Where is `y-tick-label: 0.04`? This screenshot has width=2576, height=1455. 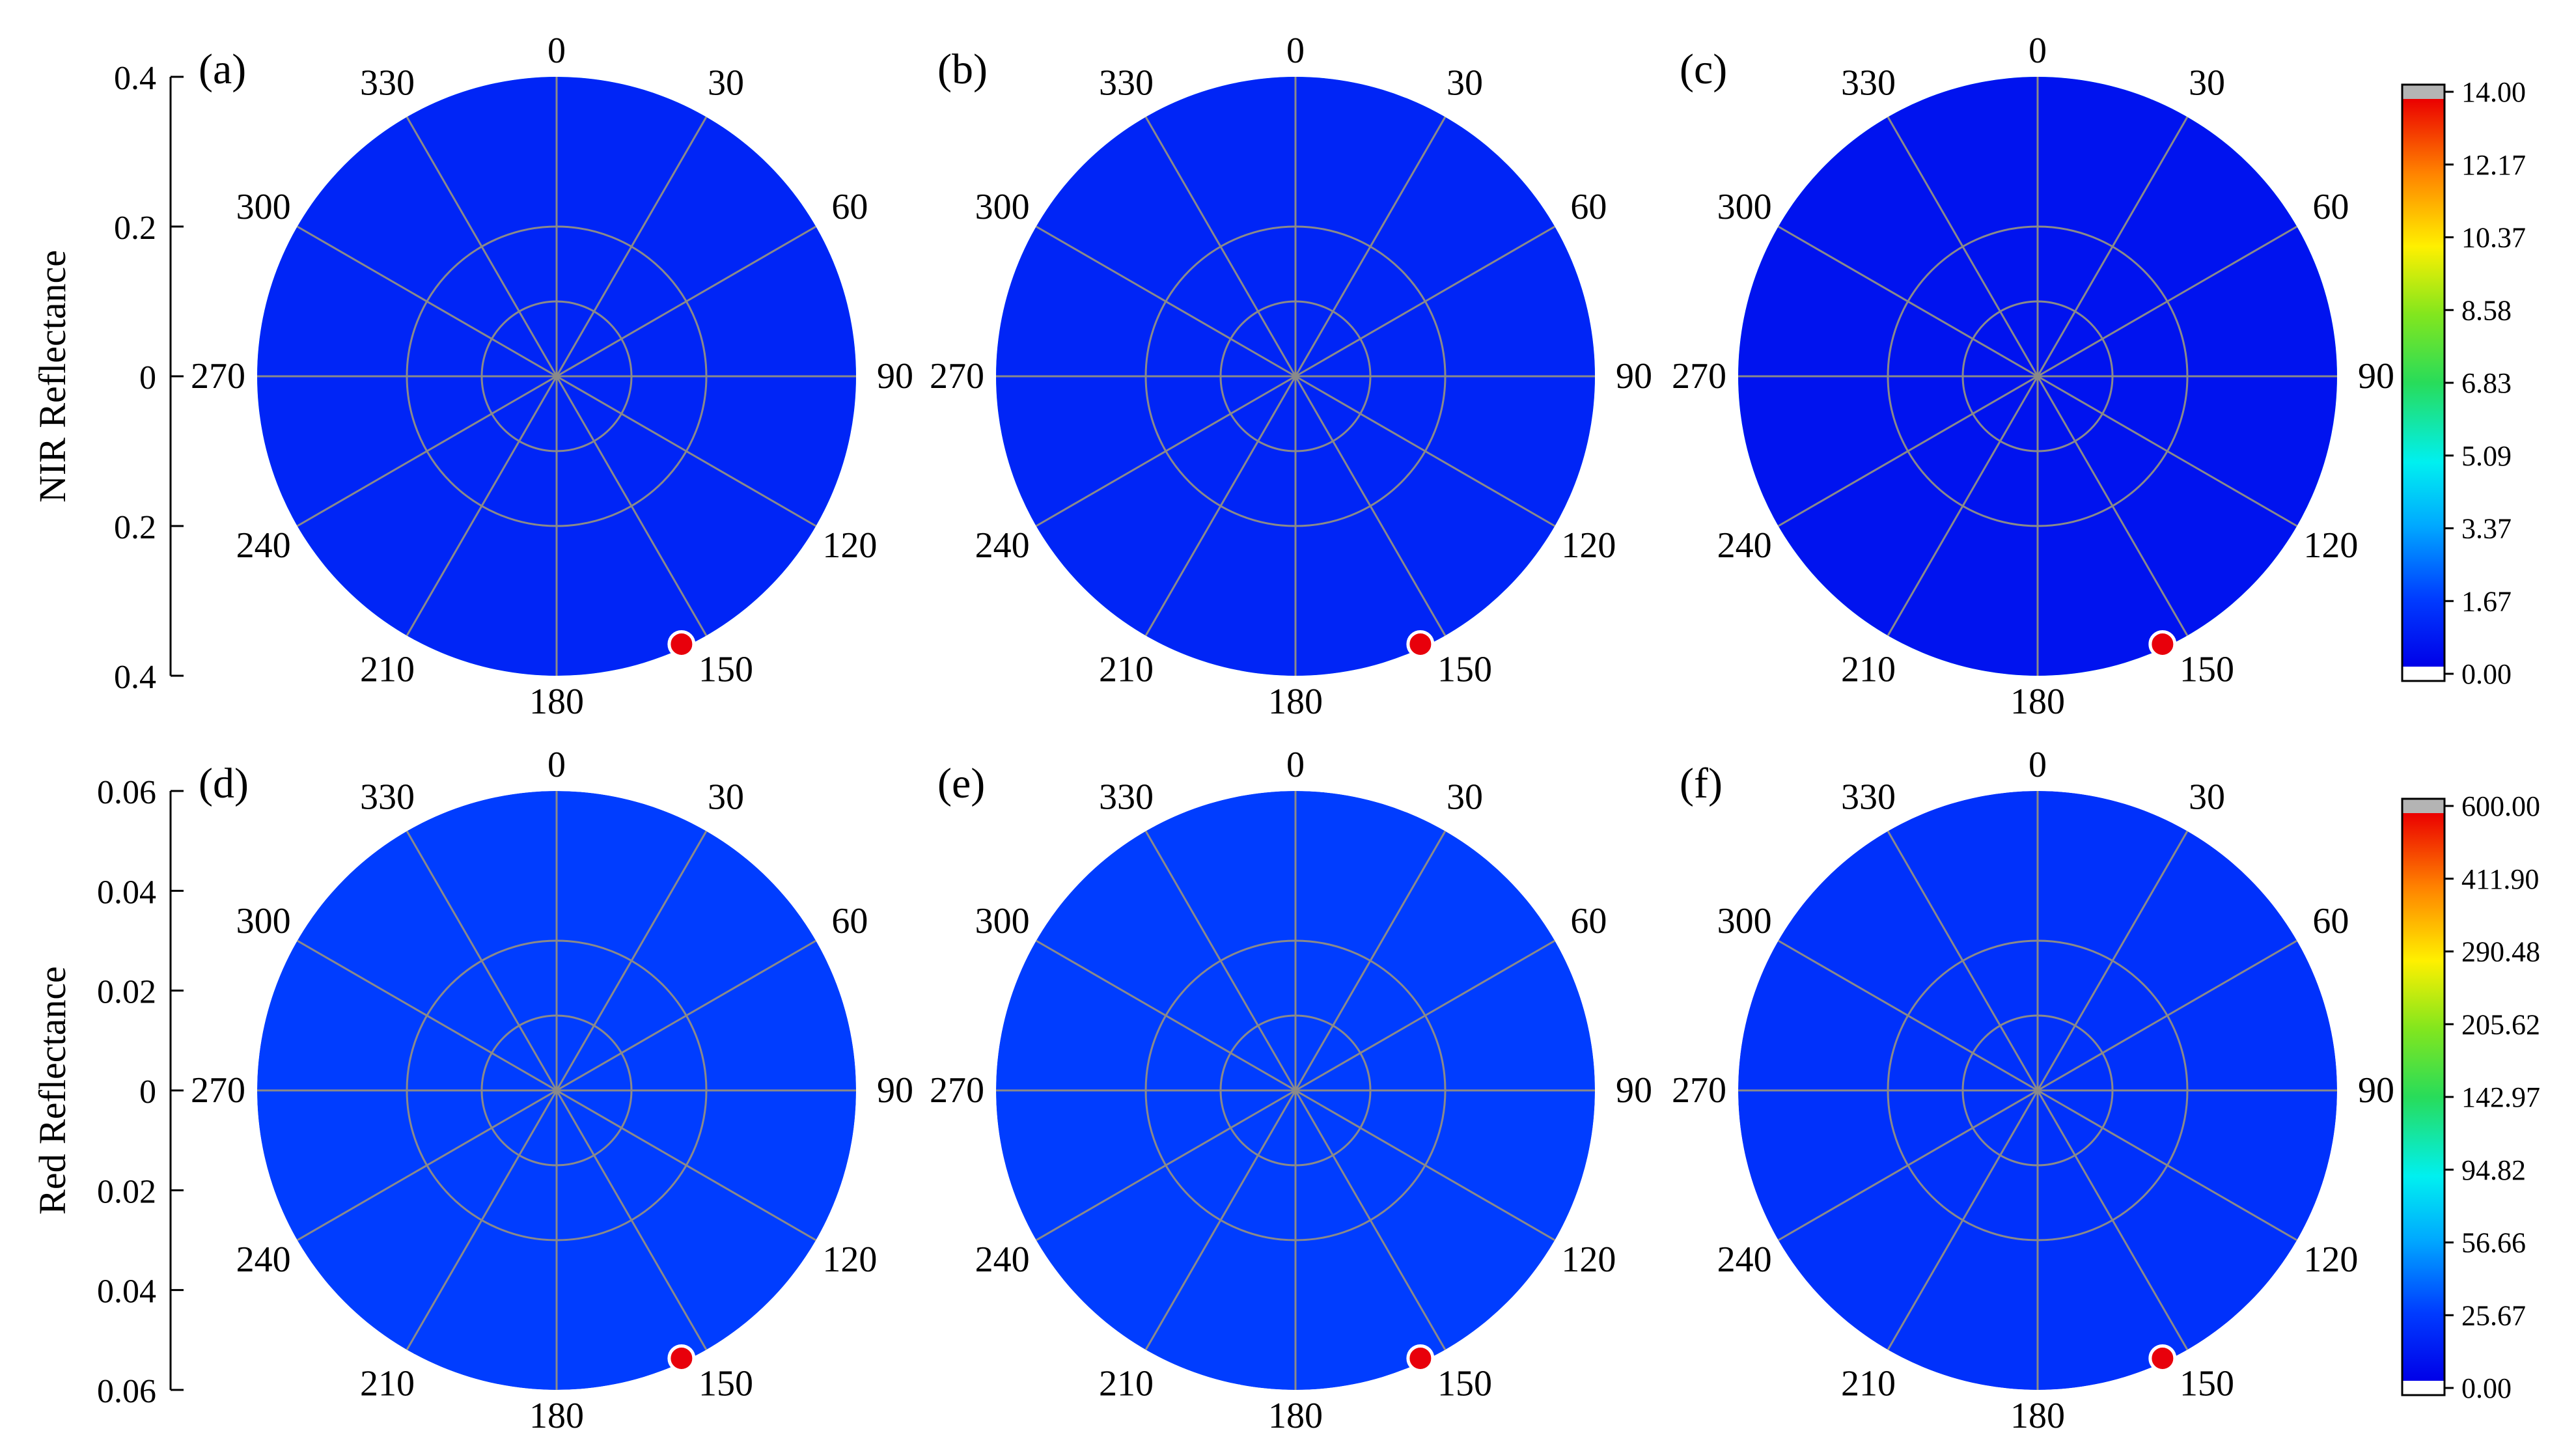 y-tick-label: 0.04 is located at coordinates (126, 892).